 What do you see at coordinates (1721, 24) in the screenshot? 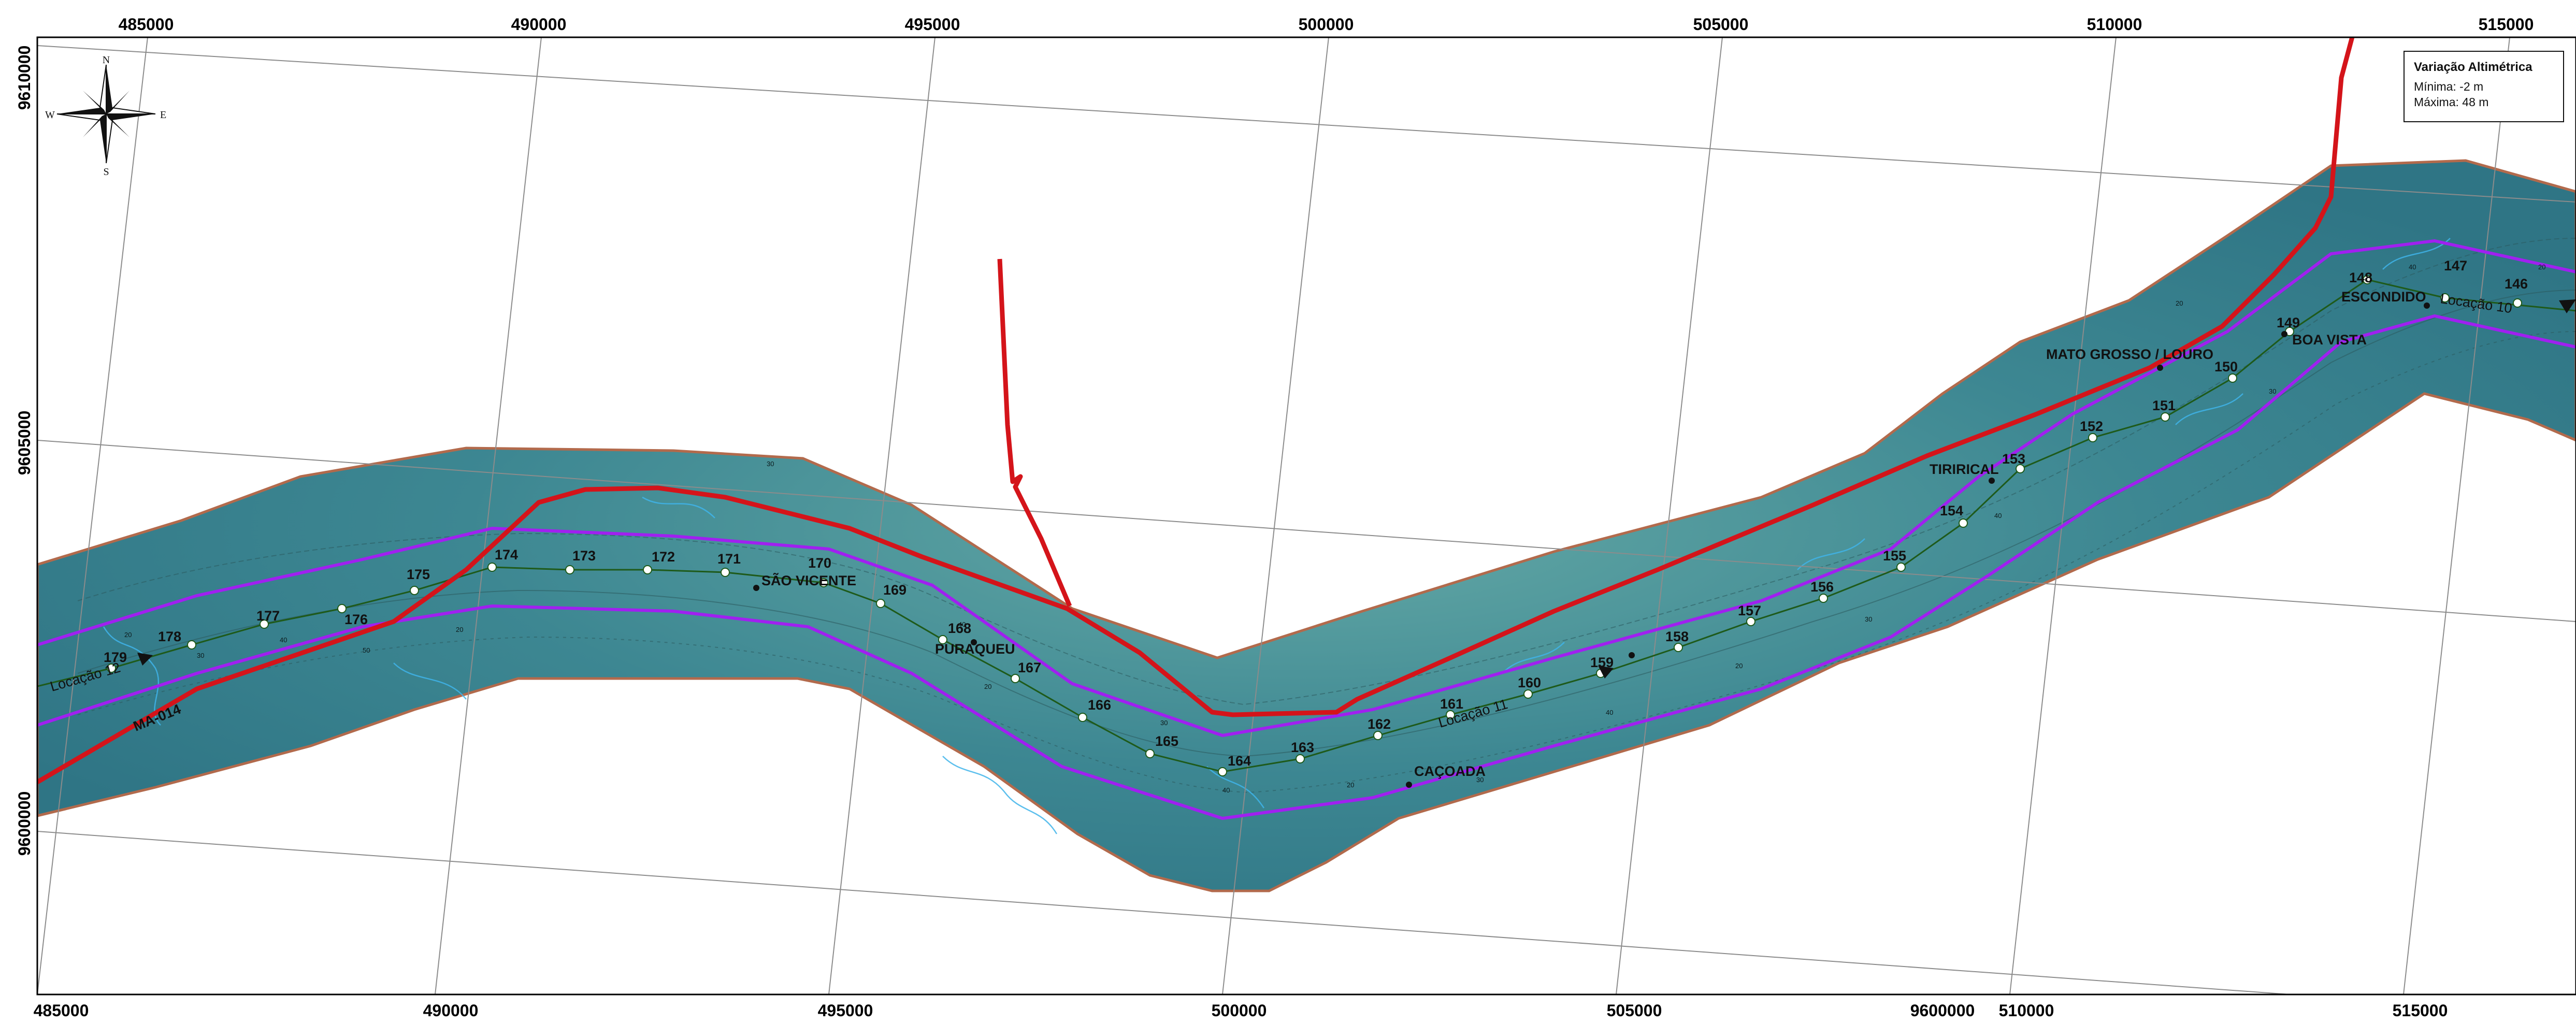
I see `top-tick: 505000` at bounding box center [1721, 24].